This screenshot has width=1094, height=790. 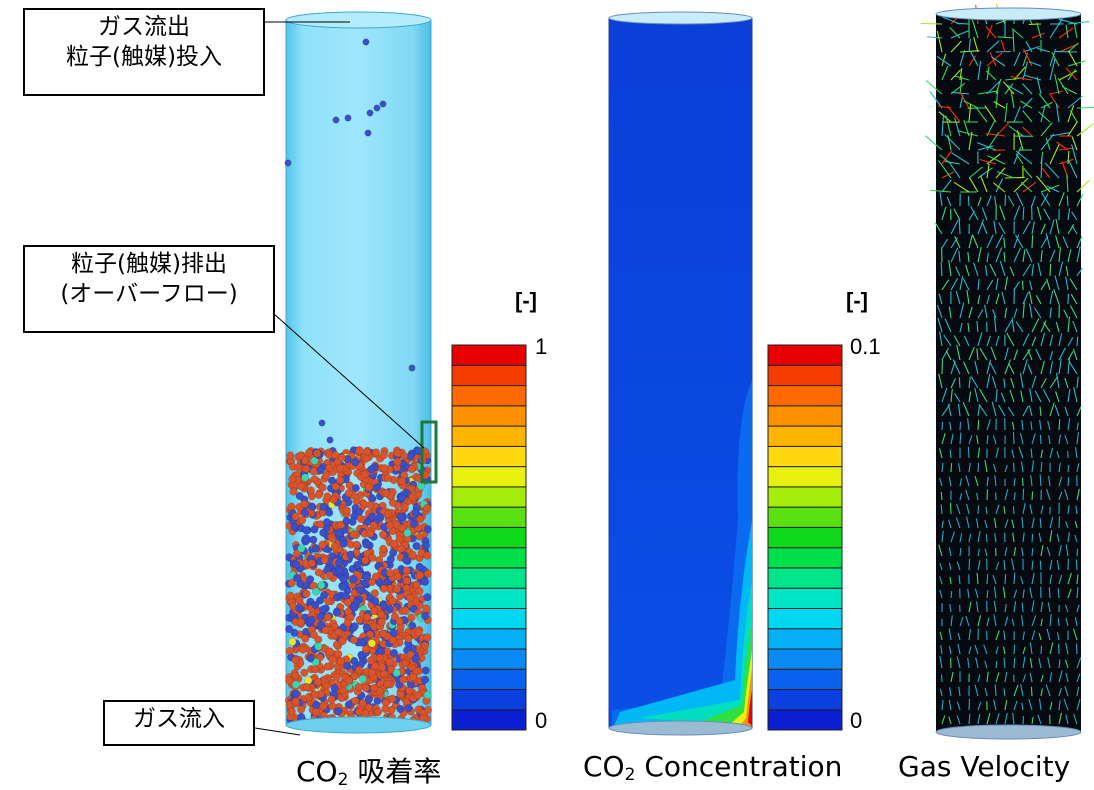 I want to click on column-top, so click(x=358, y=20).